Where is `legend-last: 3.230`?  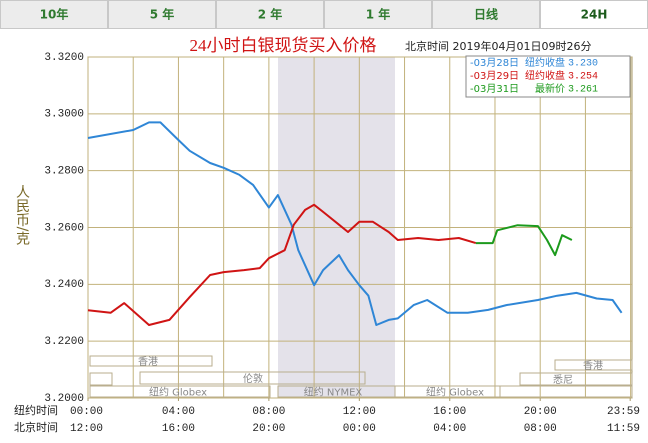
legend-last: 3.230 is located at coordinates (583, 64).